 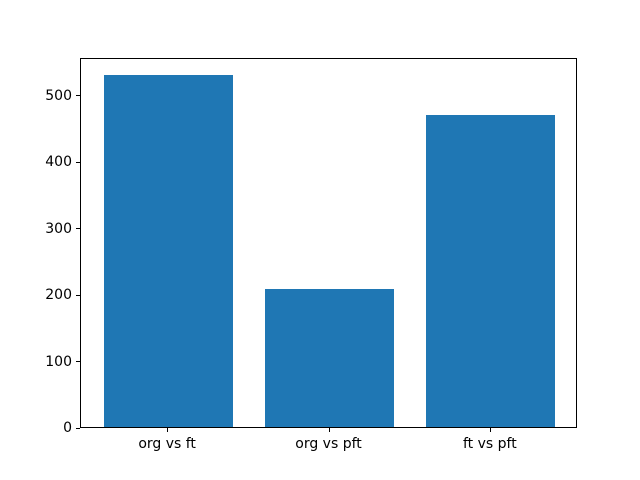 What do you see at coordinates (58, 295) in the screenshot?
I see `y-tick-label: 200` at bounding box center [58, 295].